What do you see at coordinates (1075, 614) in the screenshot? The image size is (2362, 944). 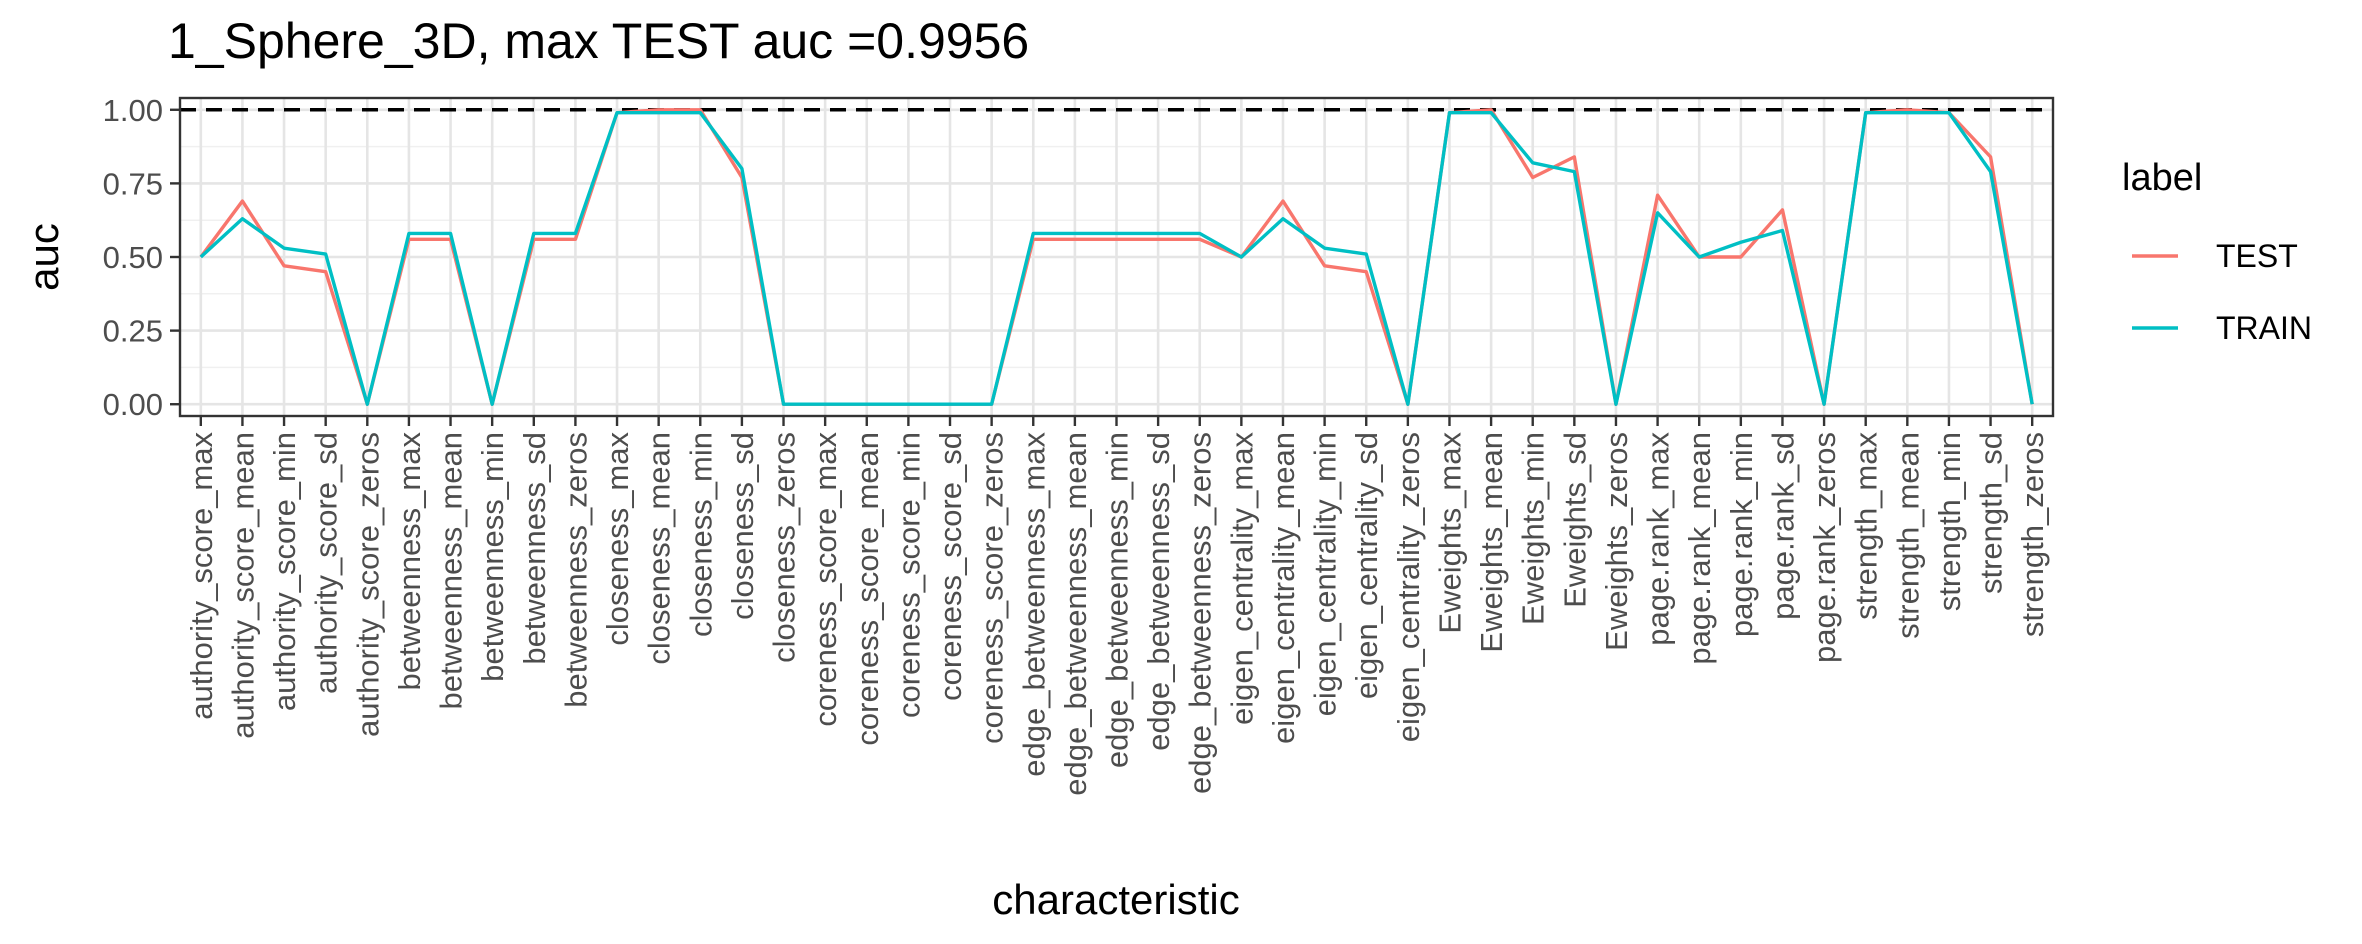 I see `x-tick-label: edge_betweenness_mean` at bounding box center [1075, 614].